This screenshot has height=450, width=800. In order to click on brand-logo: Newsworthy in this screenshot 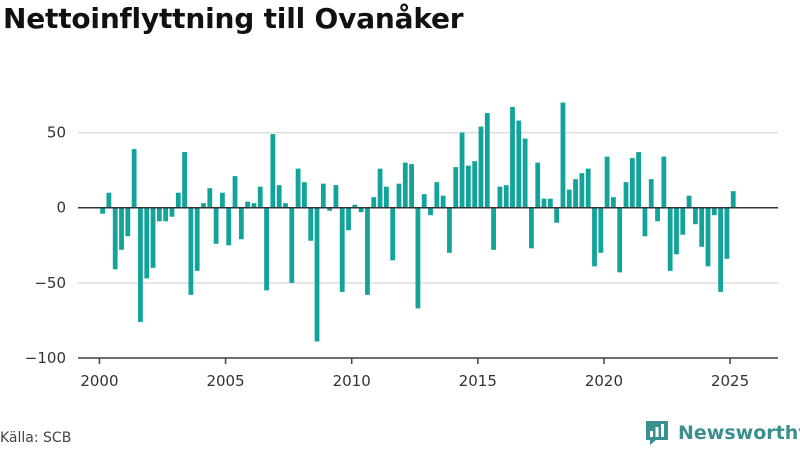, I will do `click(722, 433)`.